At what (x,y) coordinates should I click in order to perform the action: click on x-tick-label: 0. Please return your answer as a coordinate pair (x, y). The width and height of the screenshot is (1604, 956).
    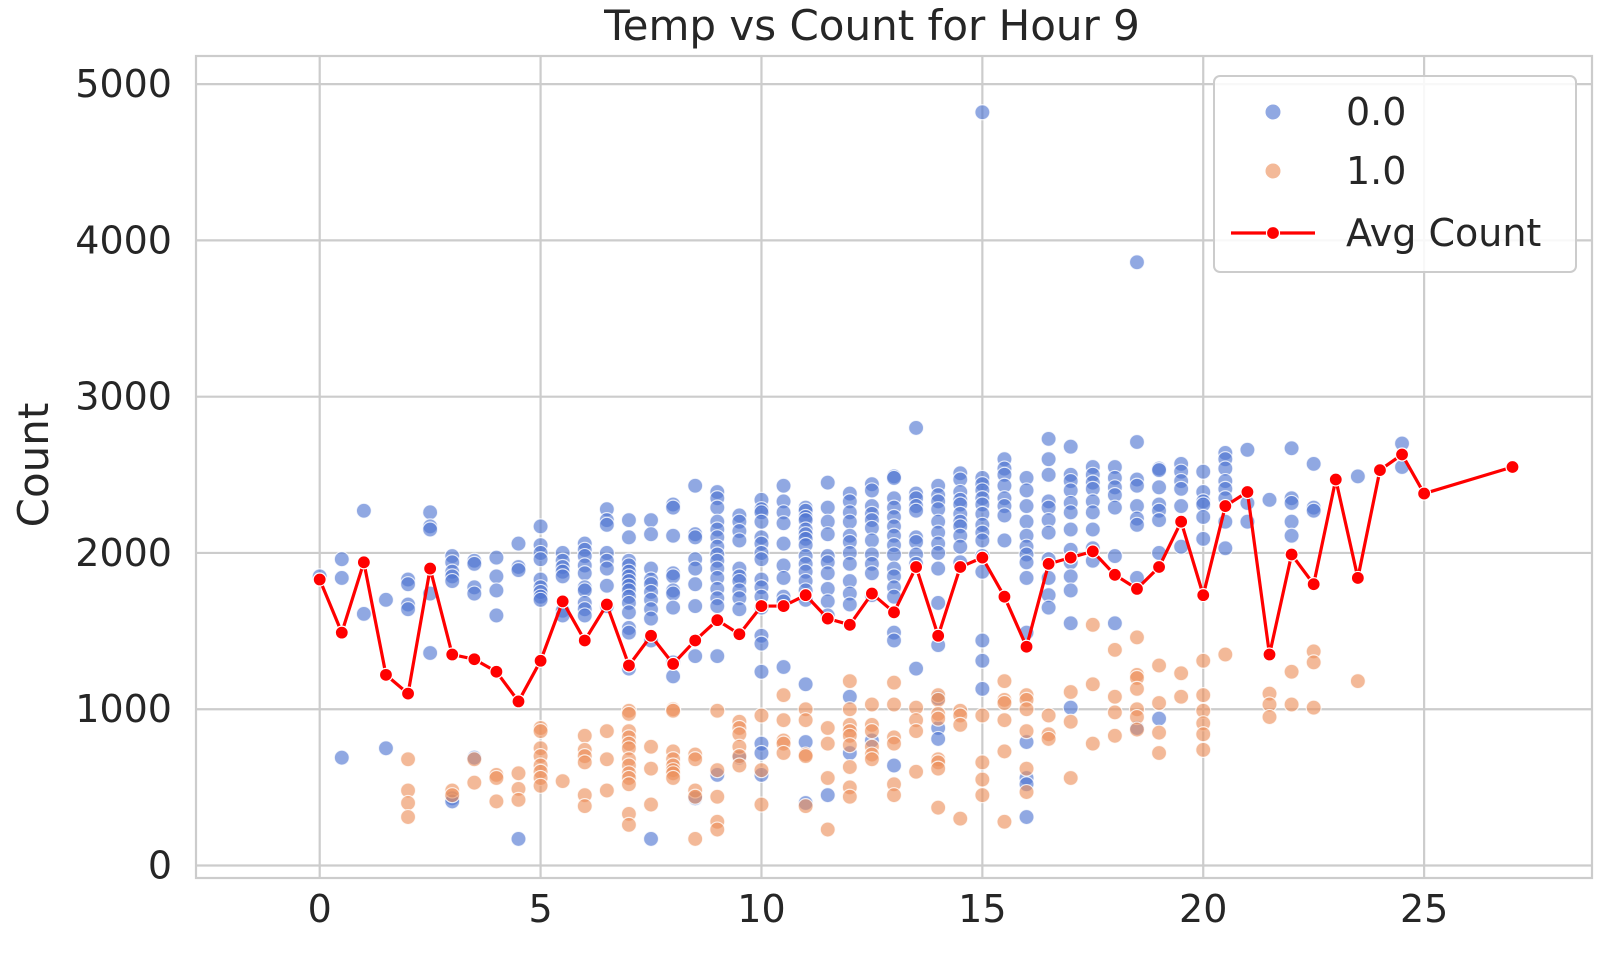
    Looking at the image, I should click on (320, 909).